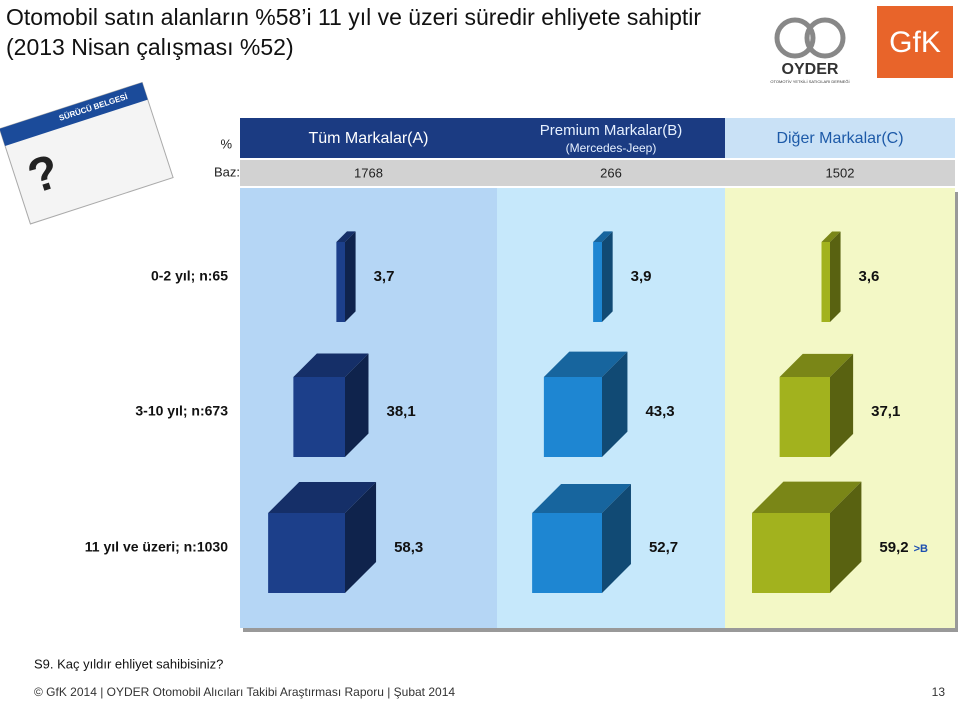  What do you see at coordinates (893, 547) in the screenshot?
I see `value-label: 59,2` at bounding box center [893, 547].